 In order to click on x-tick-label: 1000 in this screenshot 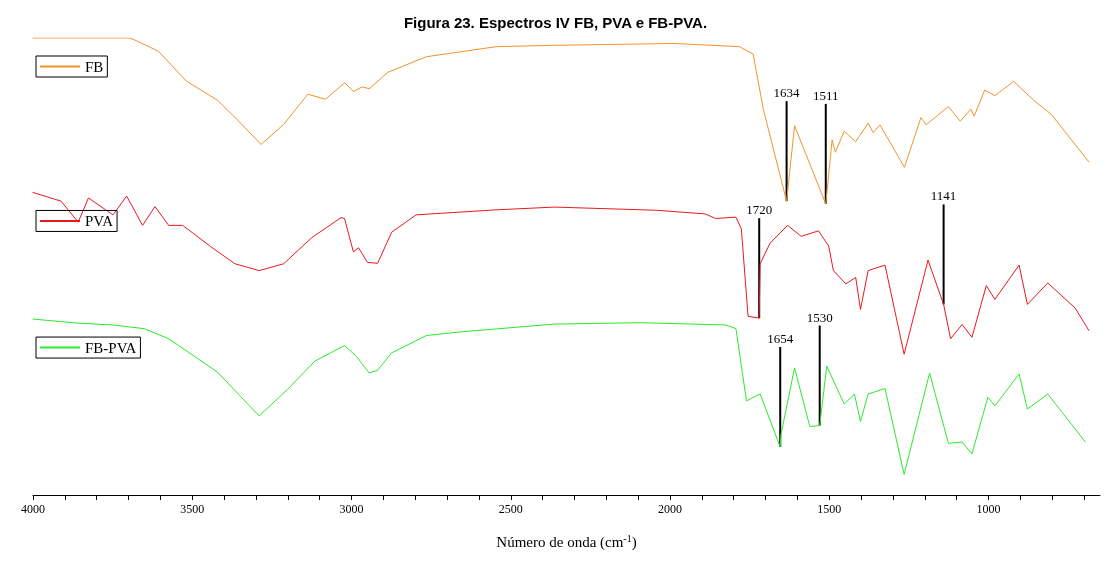, I will do `click(988, 509)`.